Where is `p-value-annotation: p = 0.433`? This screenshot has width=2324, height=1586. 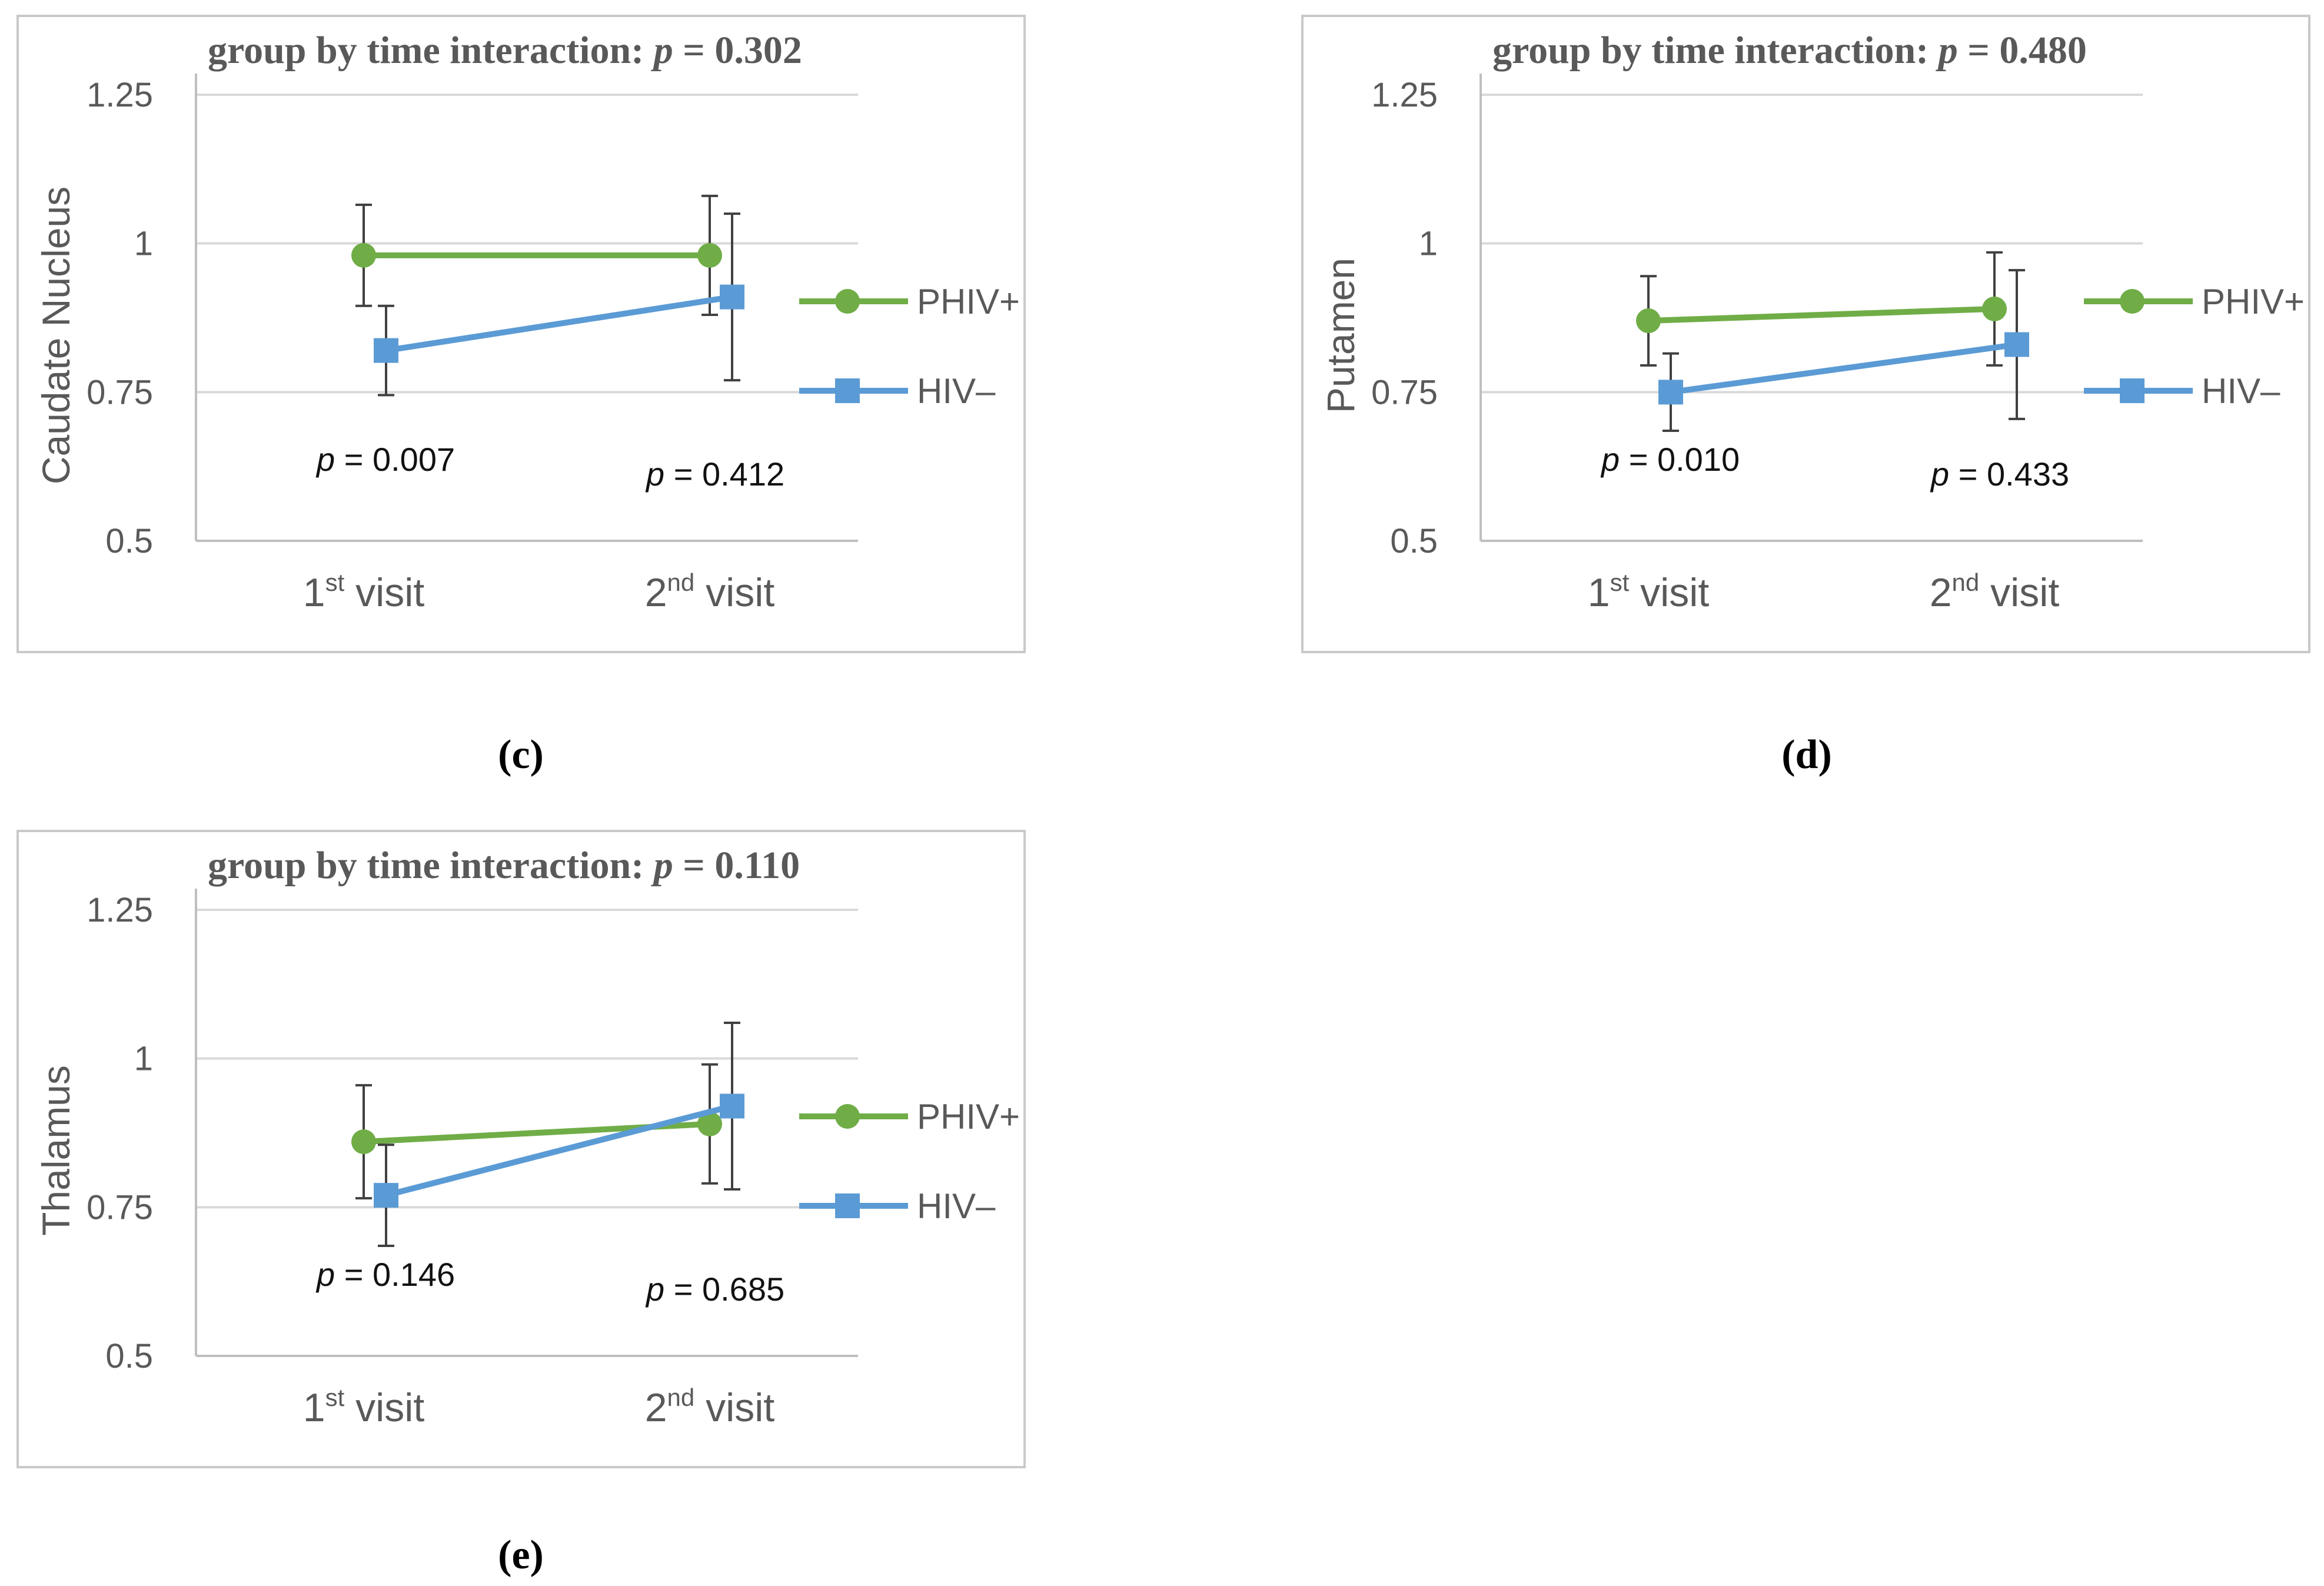
p-value-annotation: p = 0.433 is located at coordinates (2000, 474).